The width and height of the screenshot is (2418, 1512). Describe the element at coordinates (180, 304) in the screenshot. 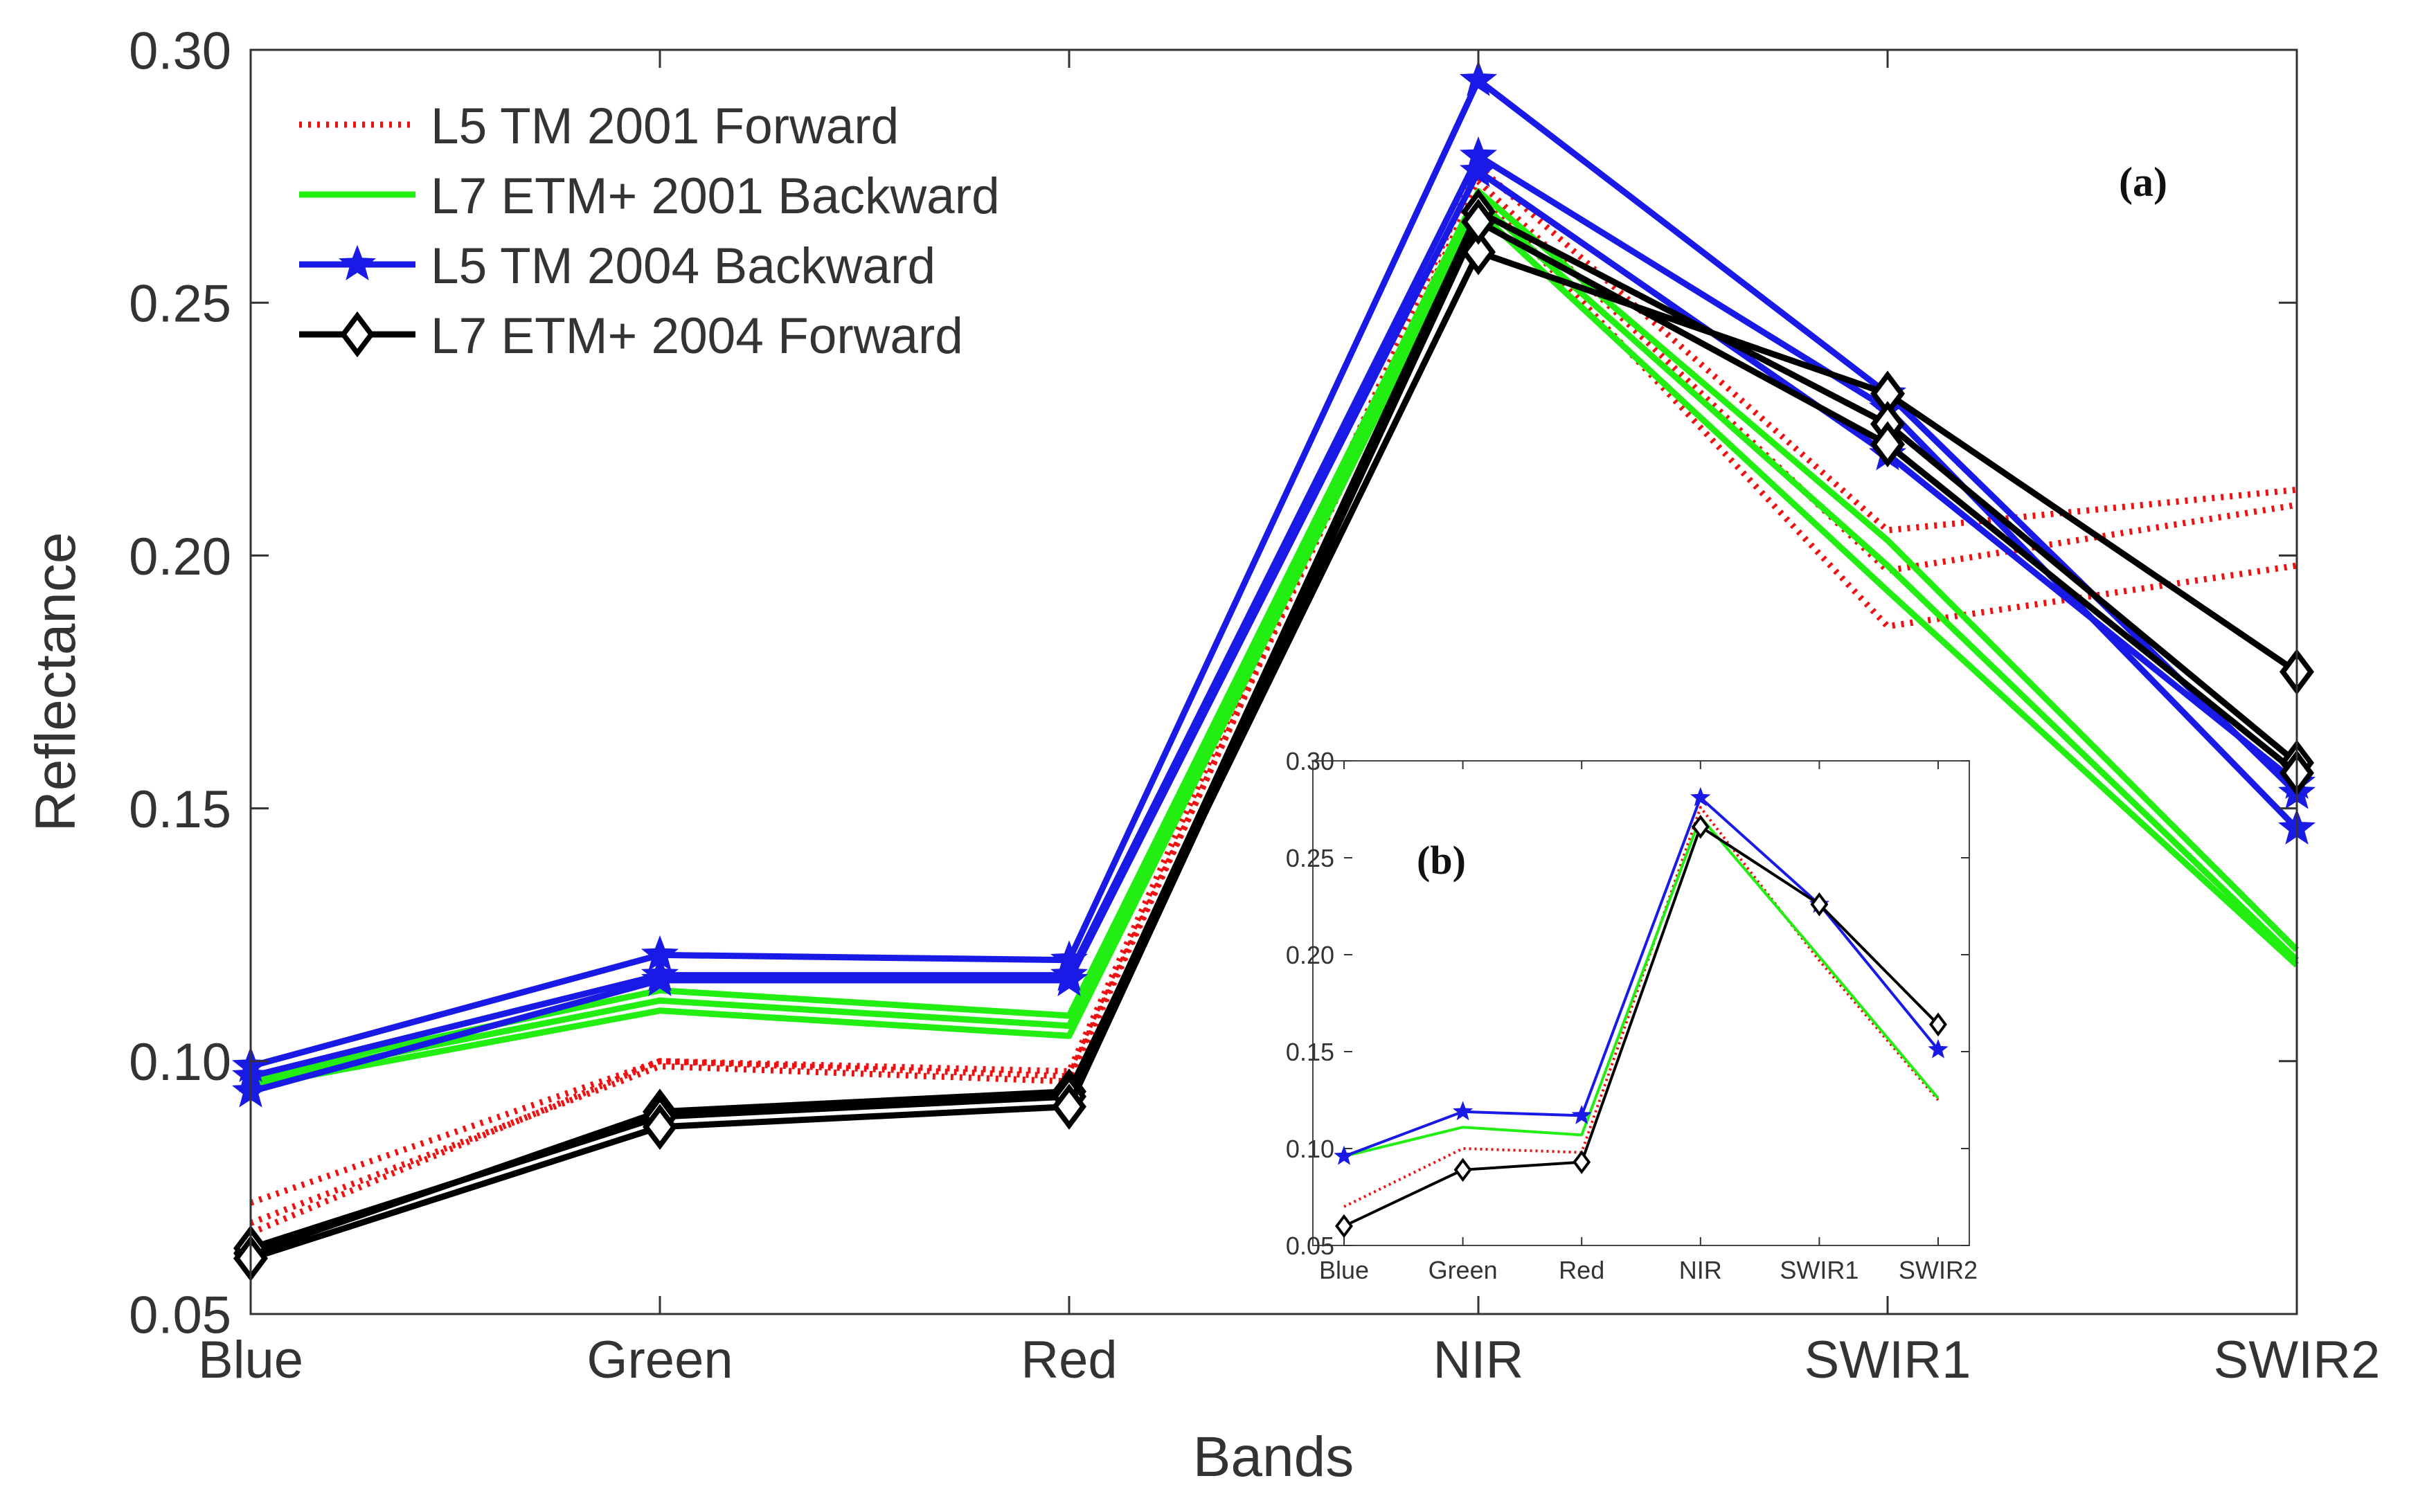

I see `main-y-tick-label: 0.25` at that location.